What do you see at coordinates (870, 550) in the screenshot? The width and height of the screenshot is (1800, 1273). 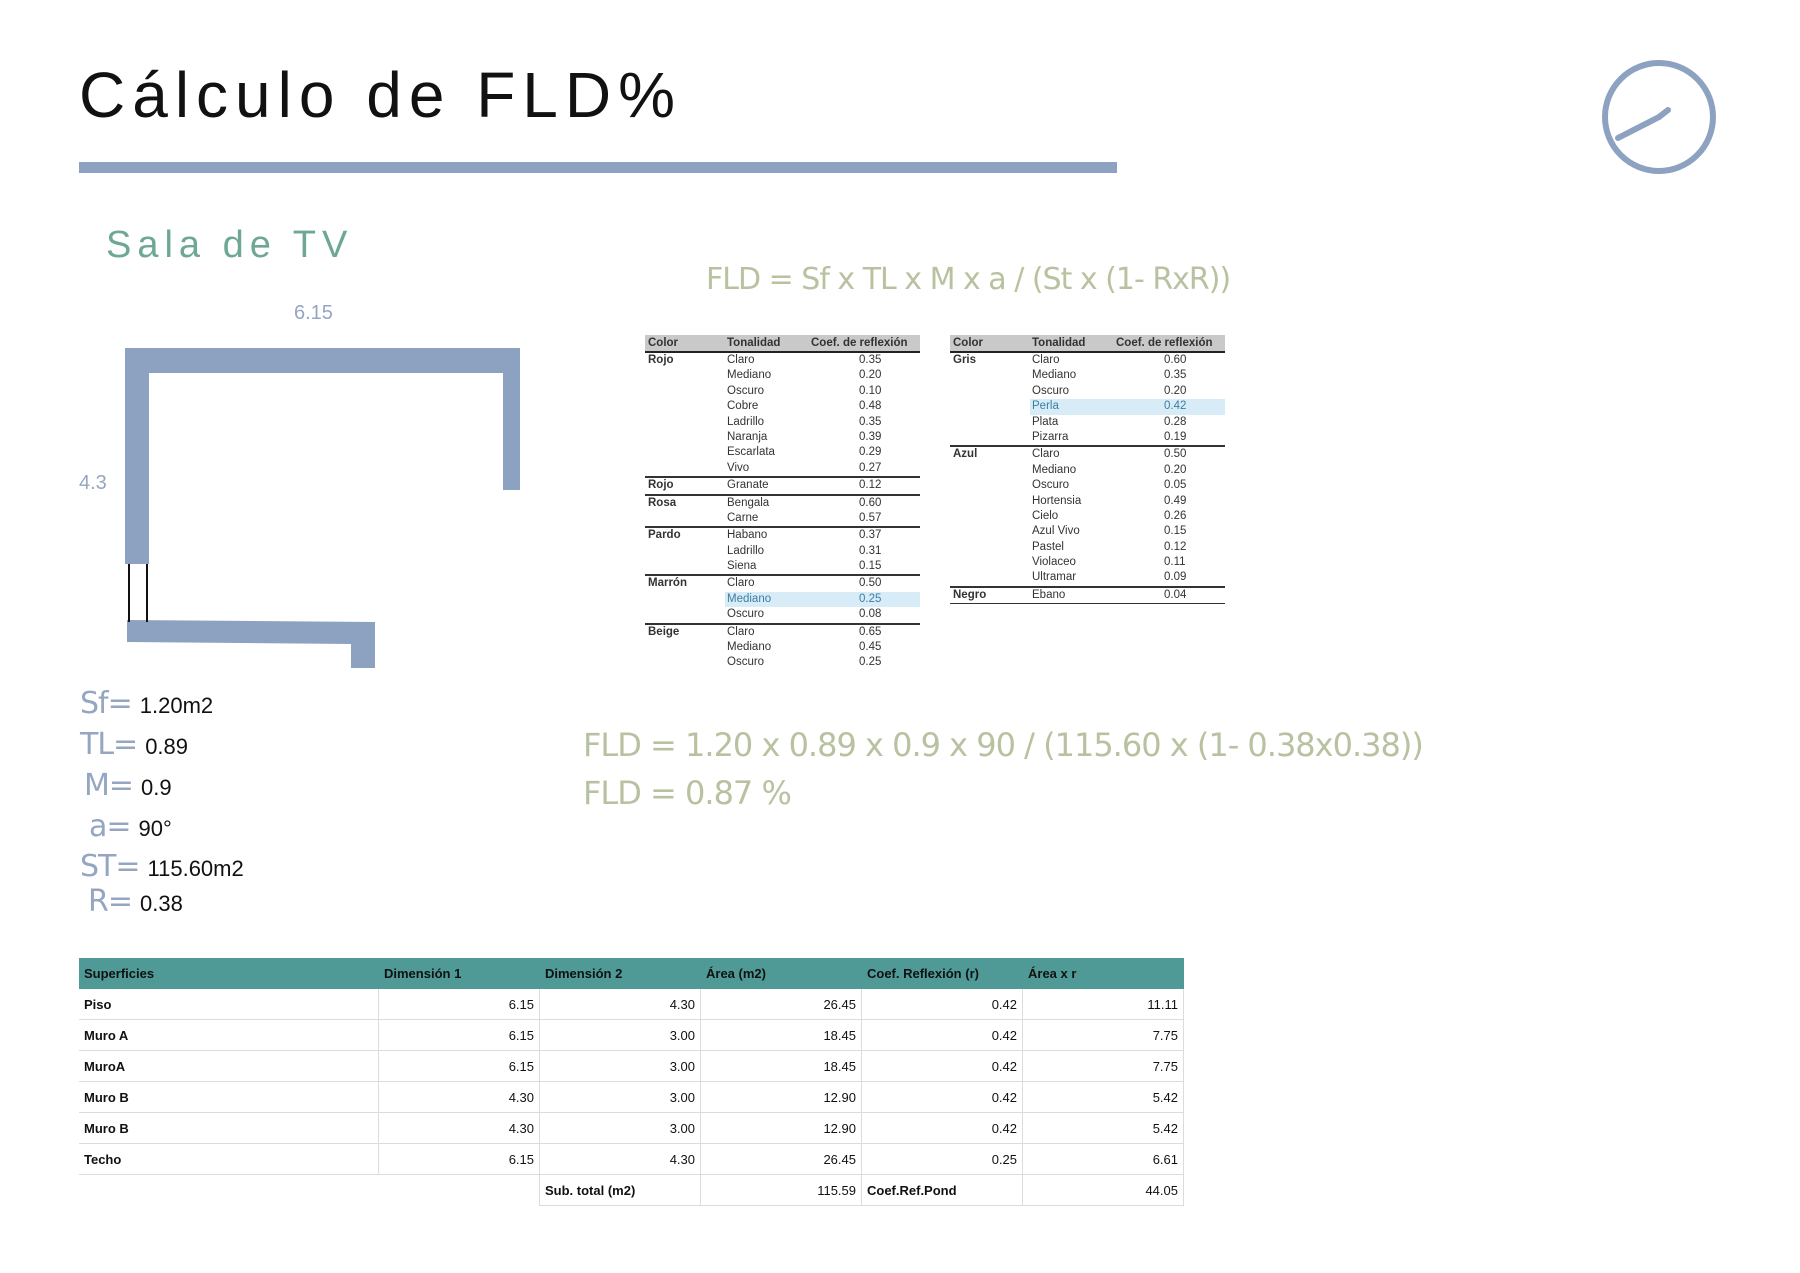 I see `reflection-coef: 0.31` at bounding box center [870, 550].